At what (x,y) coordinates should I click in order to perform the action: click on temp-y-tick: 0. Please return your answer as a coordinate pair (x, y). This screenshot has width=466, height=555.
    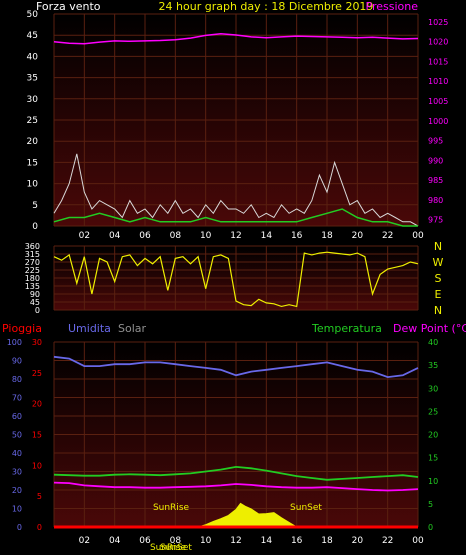
    Looking at the image, I should click on (430, 527).